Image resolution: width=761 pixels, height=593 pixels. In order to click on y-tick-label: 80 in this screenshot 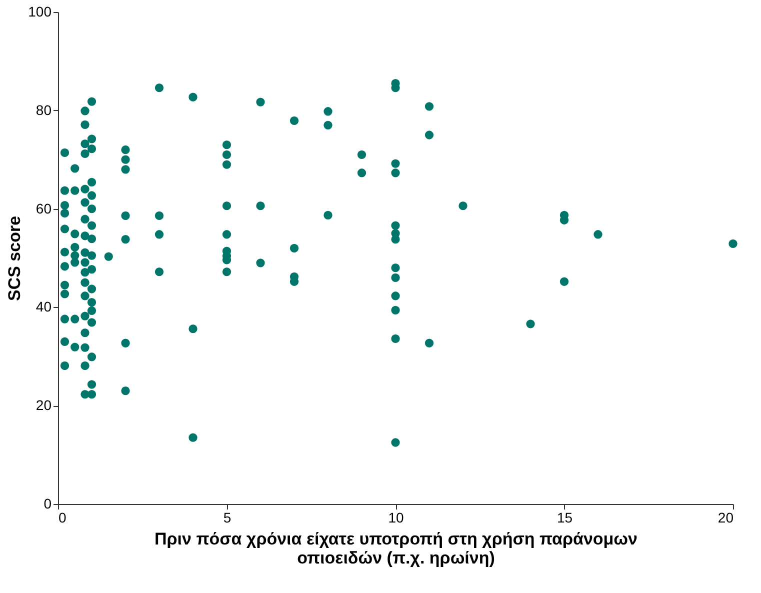, I will do `click(44, 110)`.